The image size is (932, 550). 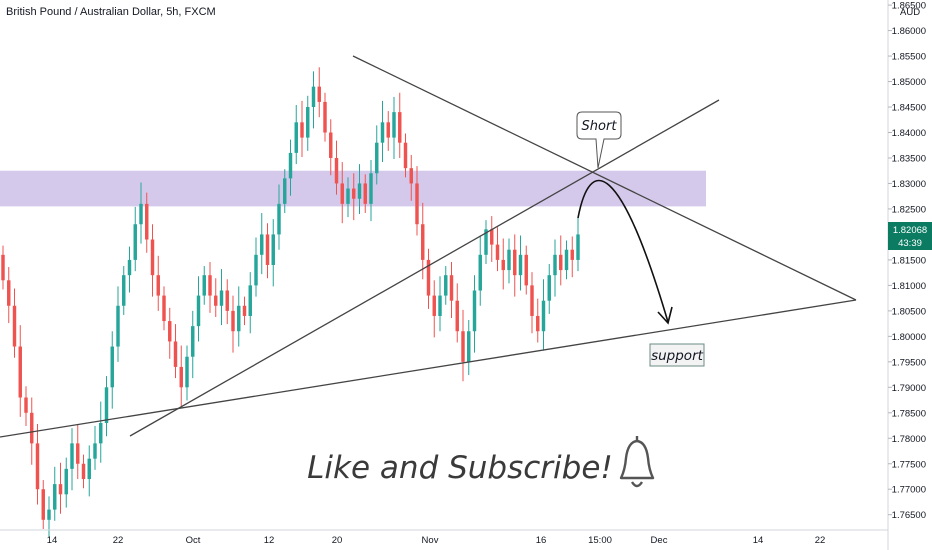 I want to click on y-tick-label: 1.79500, so click(x=909, y=362).